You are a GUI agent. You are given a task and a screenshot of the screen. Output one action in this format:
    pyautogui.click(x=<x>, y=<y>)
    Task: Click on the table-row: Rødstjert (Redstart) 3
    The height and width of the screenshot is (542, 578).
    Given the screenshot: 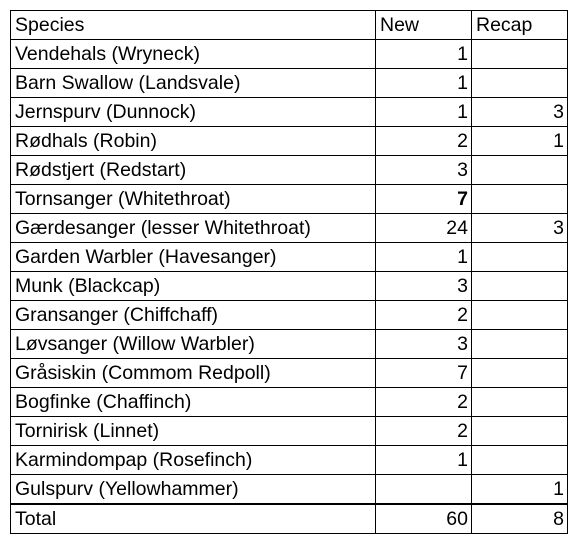 What is the action you would take?
    pyautogui.click(x=289, y=170)
    